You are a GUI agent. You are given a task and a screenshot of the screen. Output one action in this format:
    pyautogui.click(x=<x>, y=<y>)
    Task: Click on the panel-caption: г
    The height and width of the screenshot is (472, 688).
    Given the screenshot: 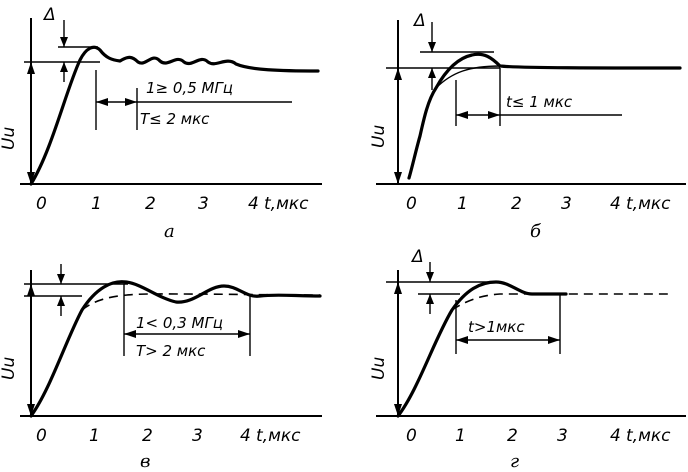 What is the action you would take?
    pyautogui.click(x=514, y=461)
    